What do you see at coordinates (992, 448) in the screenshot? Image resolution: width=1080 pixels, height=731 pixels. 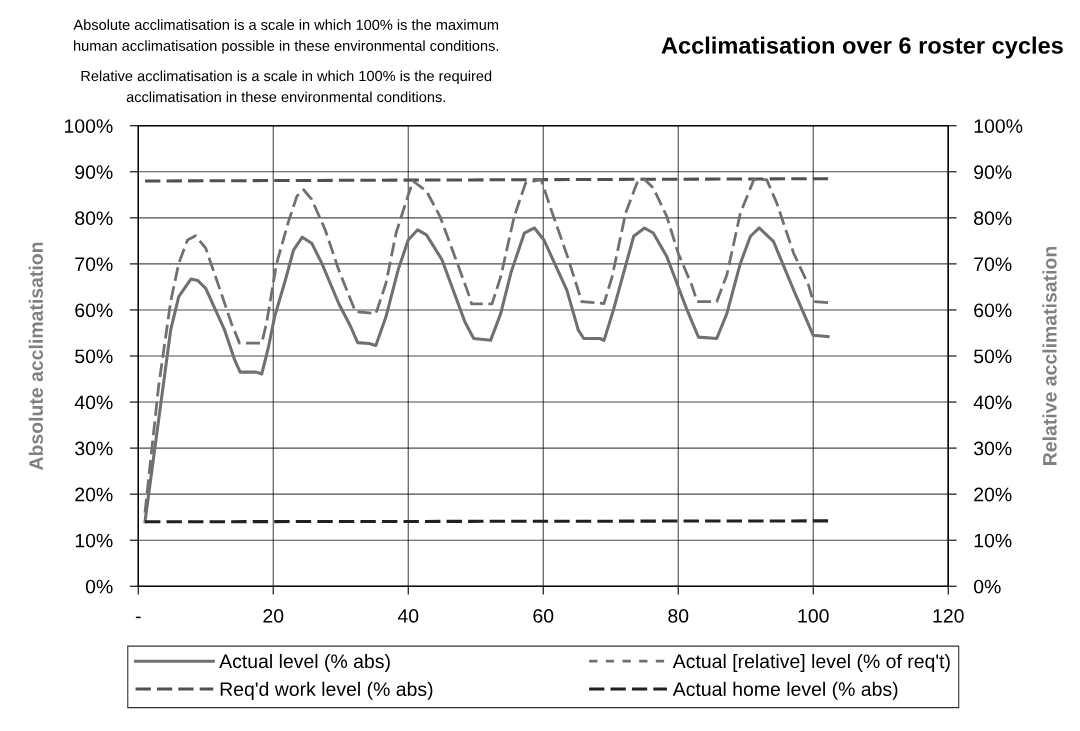 I see `y2-tick-label: 30%` at bounding box center [992, 448].